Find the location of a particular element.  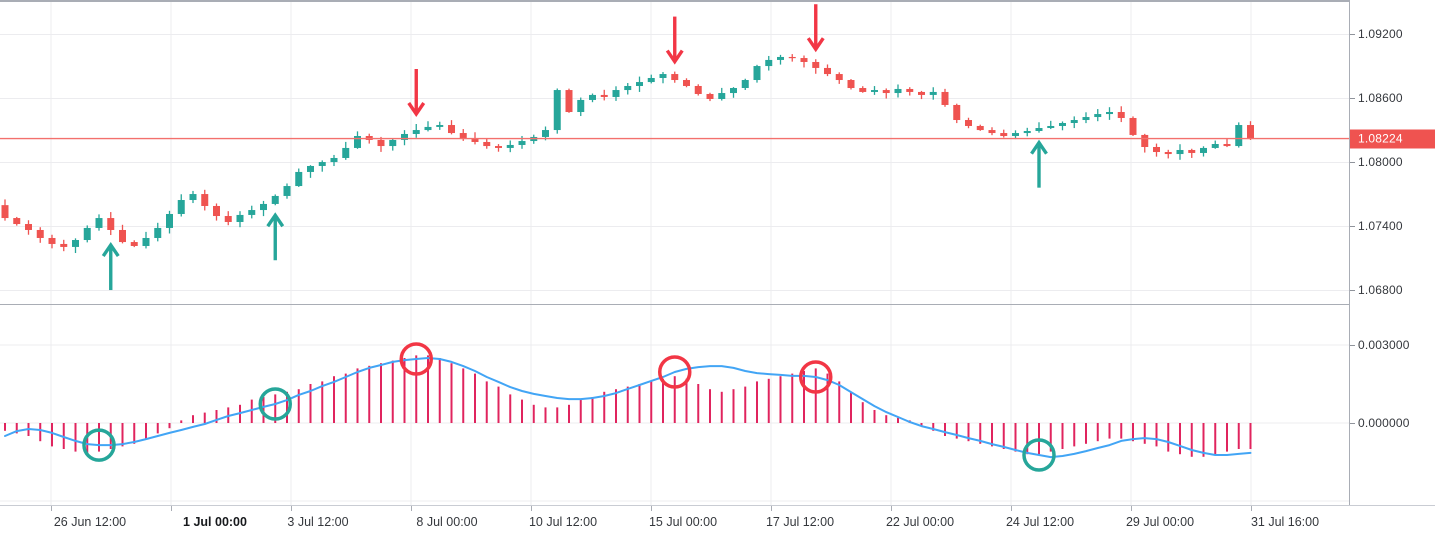

price-tag: 1.08224 is located at coordinates (1392, 139).